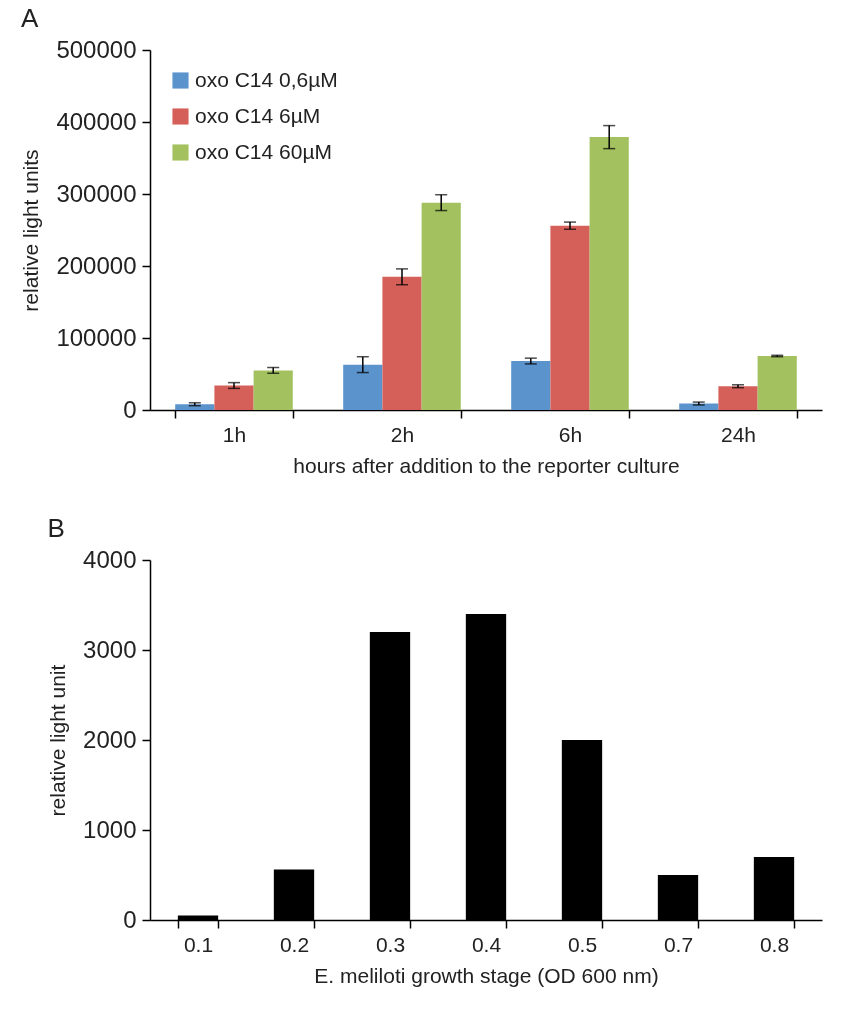 The image size is (858, 1021). What do you see at coordinates (582, 944) in the screenshot?
I see `x-tick-label: 0.5` at bounding box center [582, 944].